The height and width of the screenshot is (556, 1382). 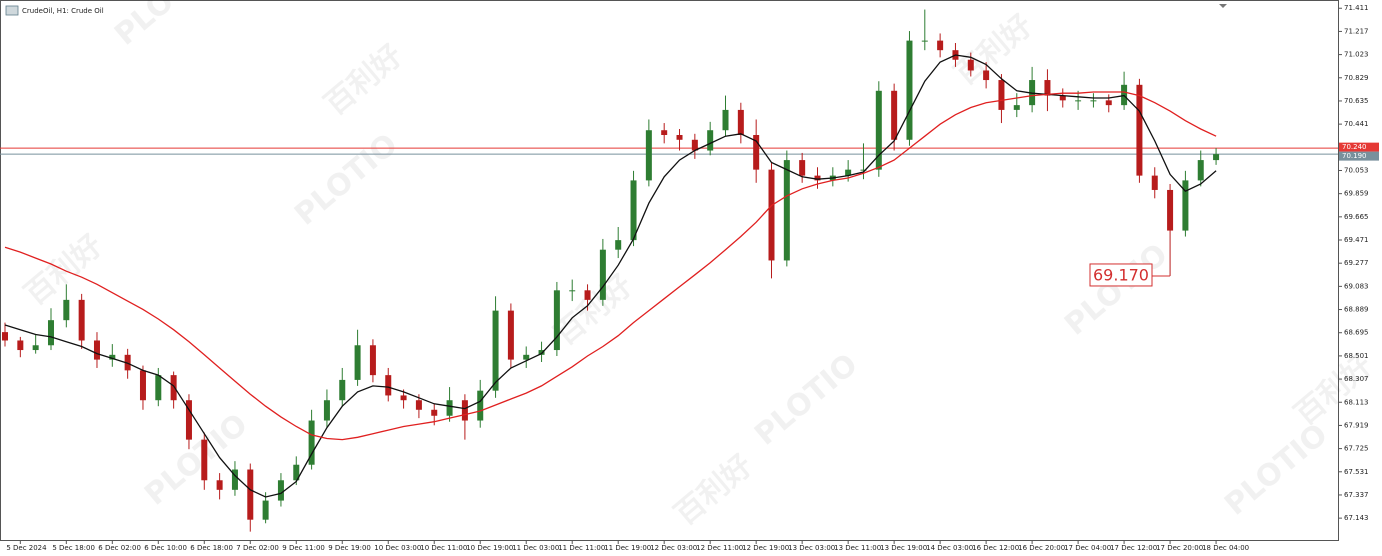 What do you see at coordinates (1356, 495) in the screenshot?
I see `y-tick-label: 67.337` at bounding box center [1356, 495].